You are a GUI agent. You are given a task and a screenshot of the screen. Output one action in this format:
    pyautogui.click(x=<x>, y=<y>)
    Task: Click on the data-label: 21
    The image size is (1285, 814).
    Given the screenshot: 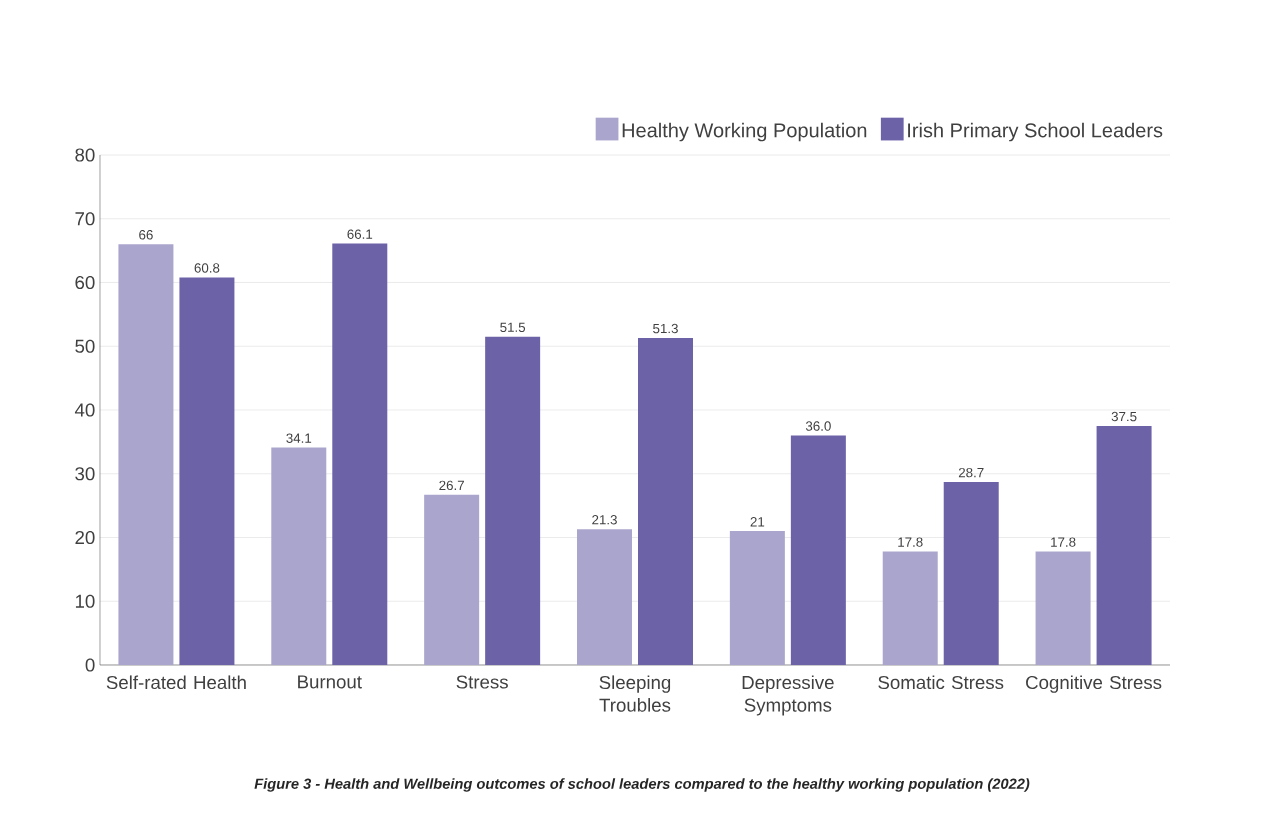 What is the action you would take?
    pyautogui.click(x=757, y=522)
    